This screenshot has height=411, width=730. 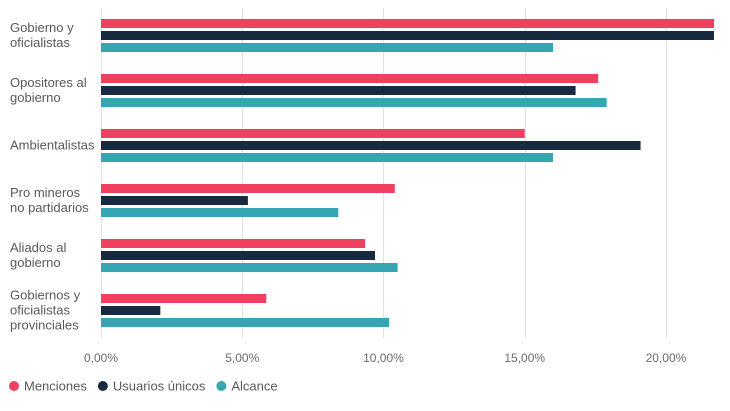 I want to click on category-label-line: provinciales, so click(x=44, y=325).